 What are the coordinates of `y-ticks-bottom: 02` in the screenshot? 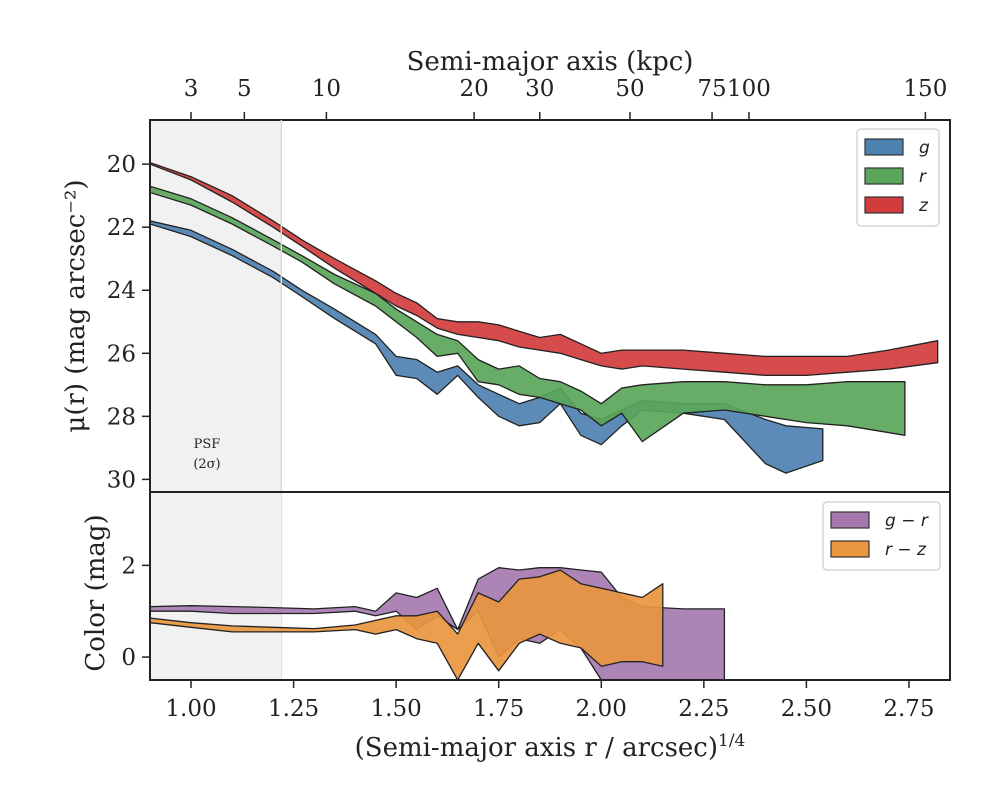 It's located at (135, 612).